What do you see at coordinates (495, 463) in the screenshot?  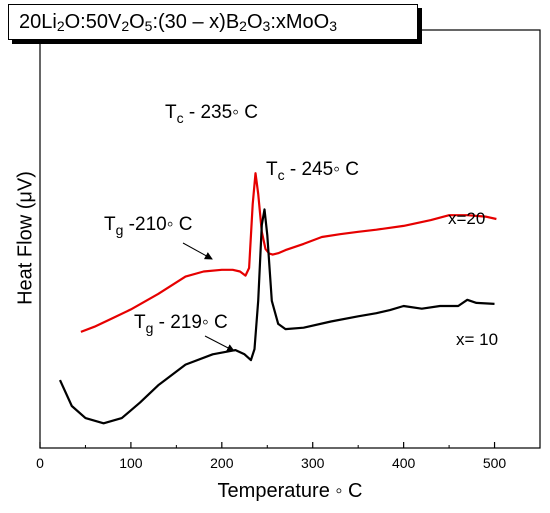 I see `x-tick-label: 500` at bounding box center [495, 463].